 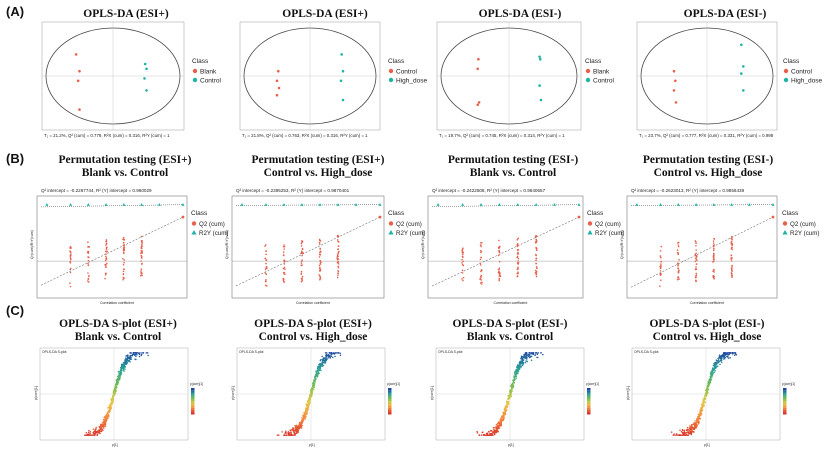 I want to click on y-axis-label: p(corr)[1], so click(x=36, y=393).